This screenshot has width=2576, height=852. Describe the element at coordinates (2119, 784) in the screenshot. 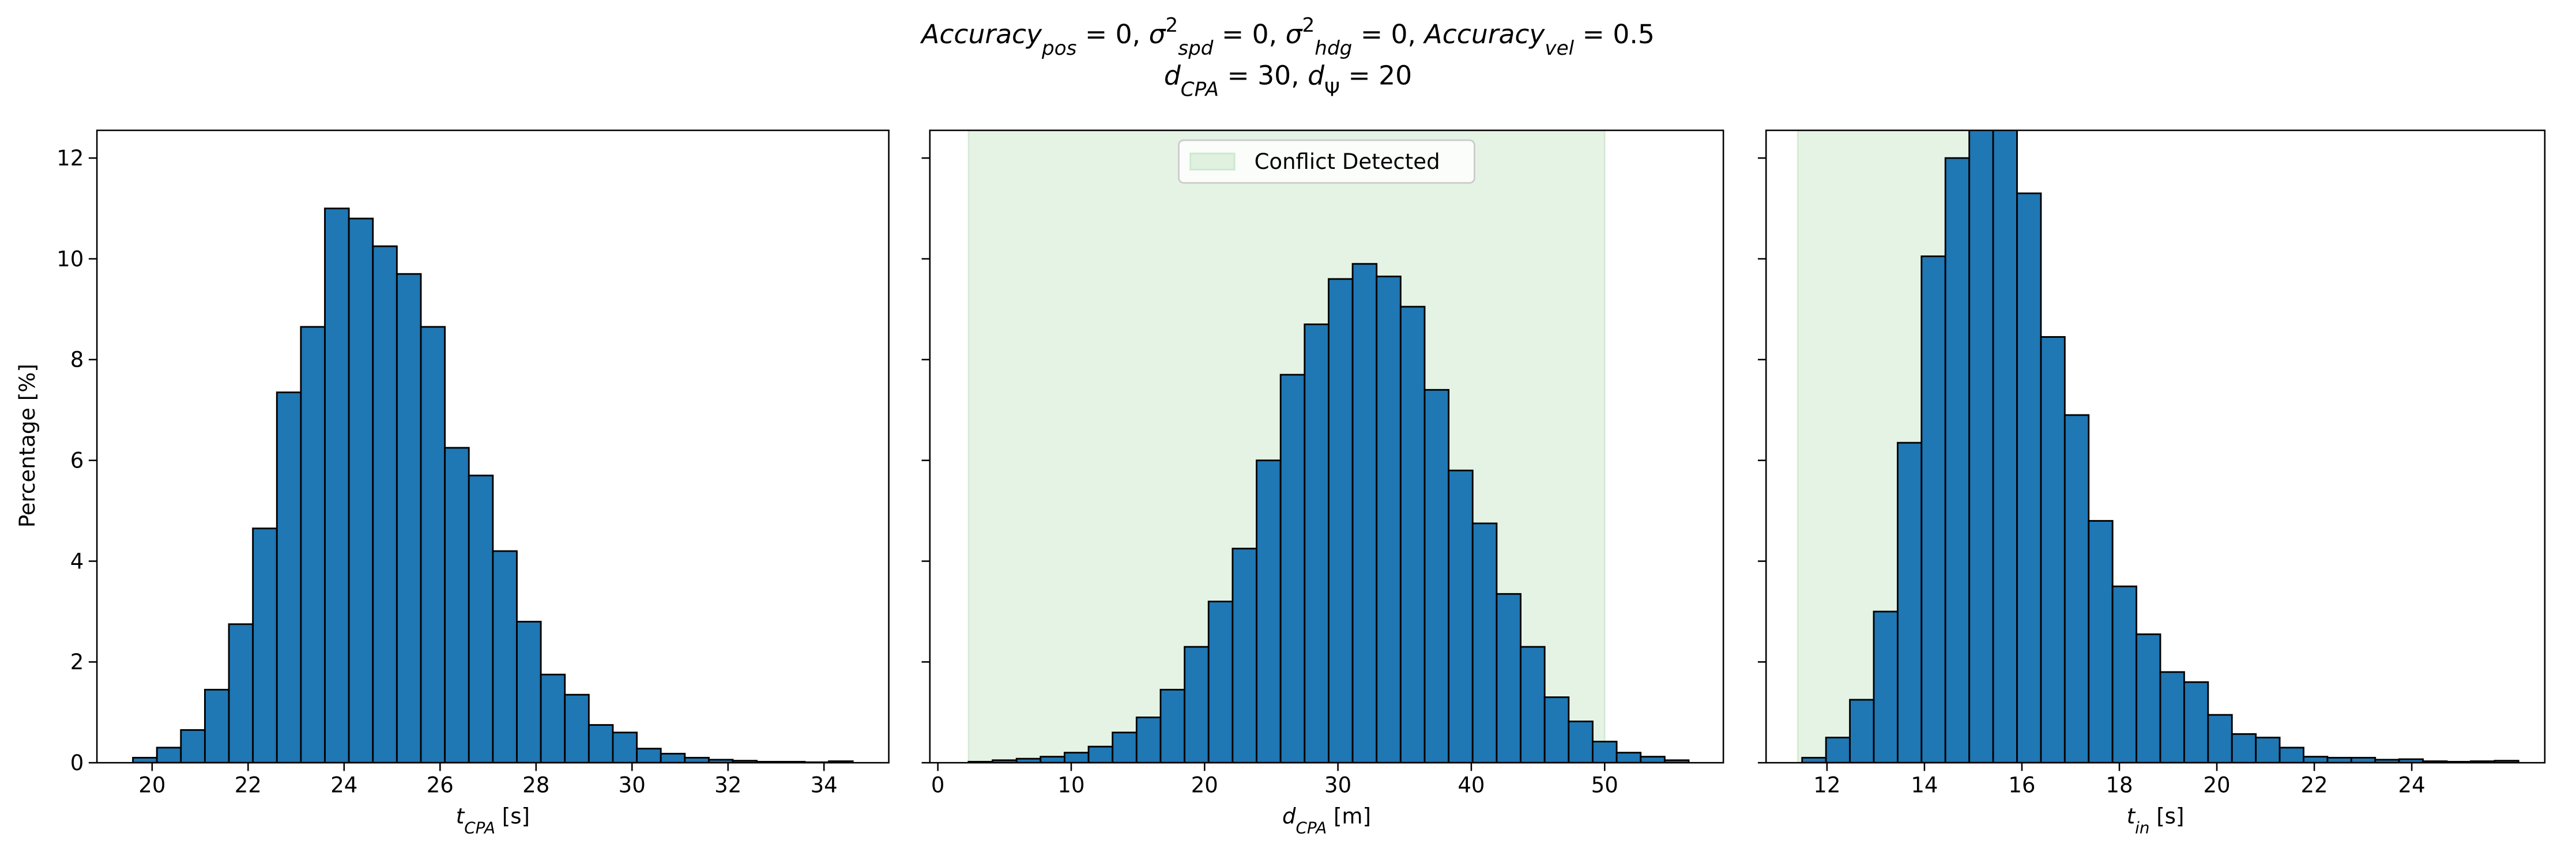

I see `x-tick-label: 18` at that location.